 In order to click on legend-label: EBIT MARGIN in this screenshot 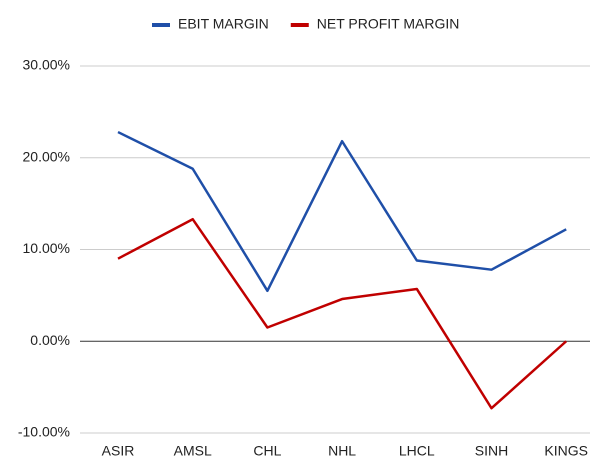, I will do `click(223, 24)`.